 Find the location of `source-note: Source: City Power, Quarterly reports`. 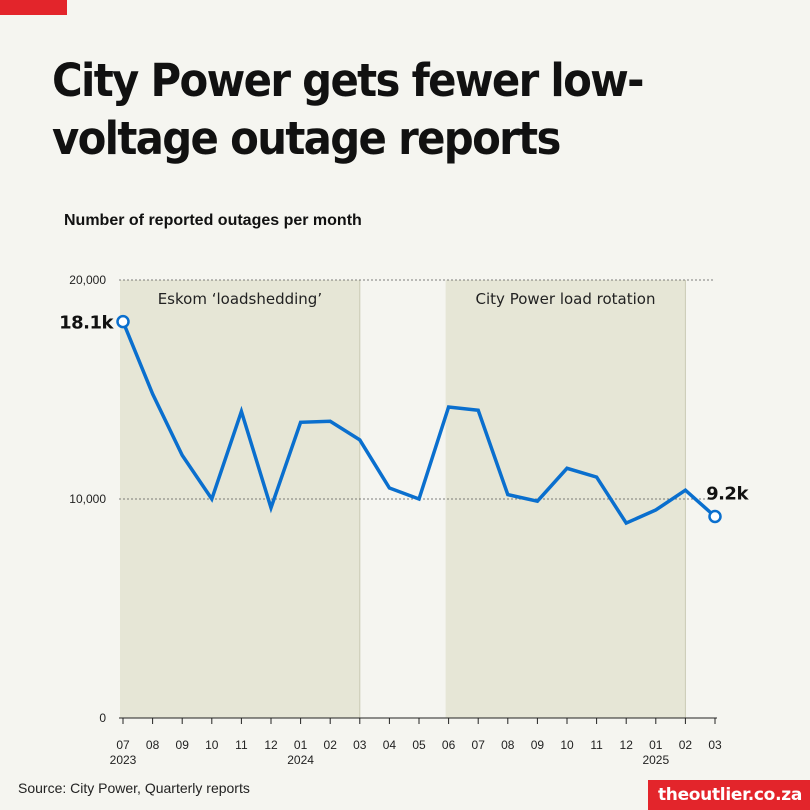

source-note: Source: City Power, Quarterly reports is located at coordinates (134, 788).